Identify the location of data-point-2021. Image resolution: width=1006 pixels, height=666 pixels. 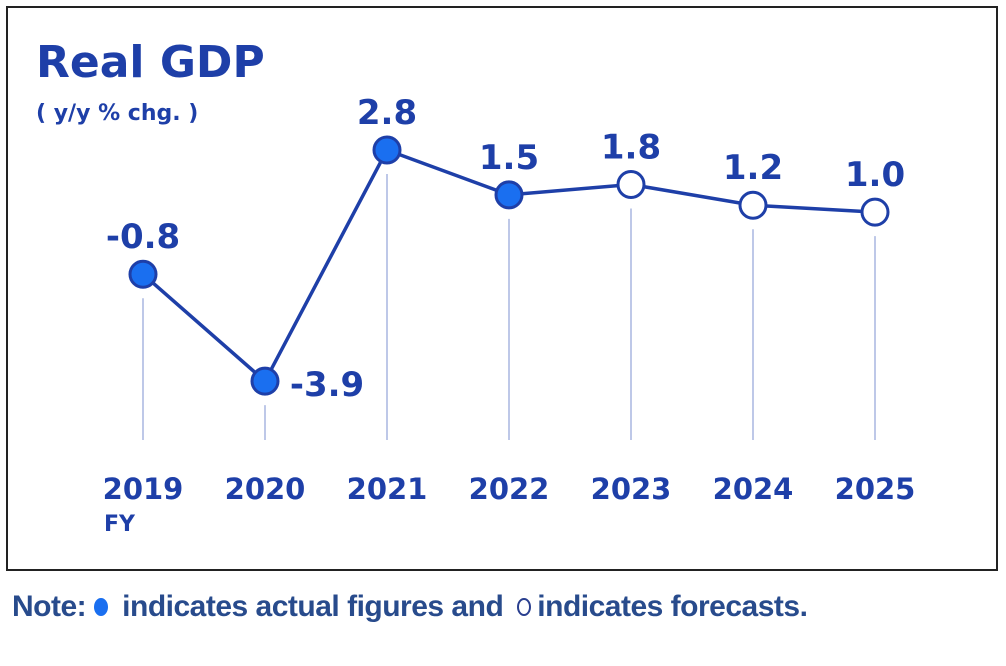
(387, 150).